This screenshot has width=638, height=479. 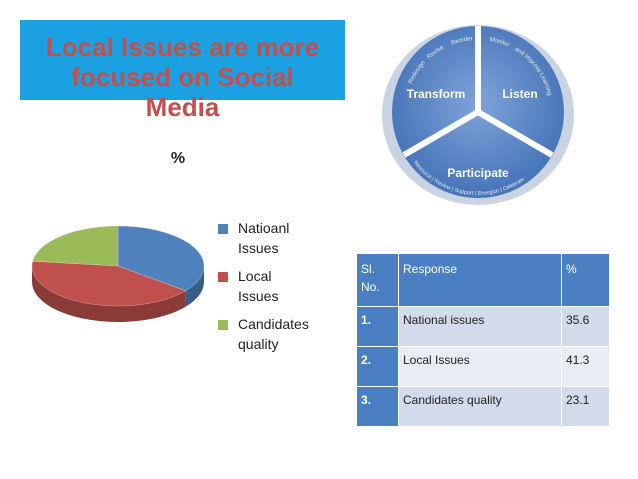 What do you see at coordinates (585, 366) in the screenshot?
I see `table-cell-percent: 41.3` at bounding box center [585, 366].